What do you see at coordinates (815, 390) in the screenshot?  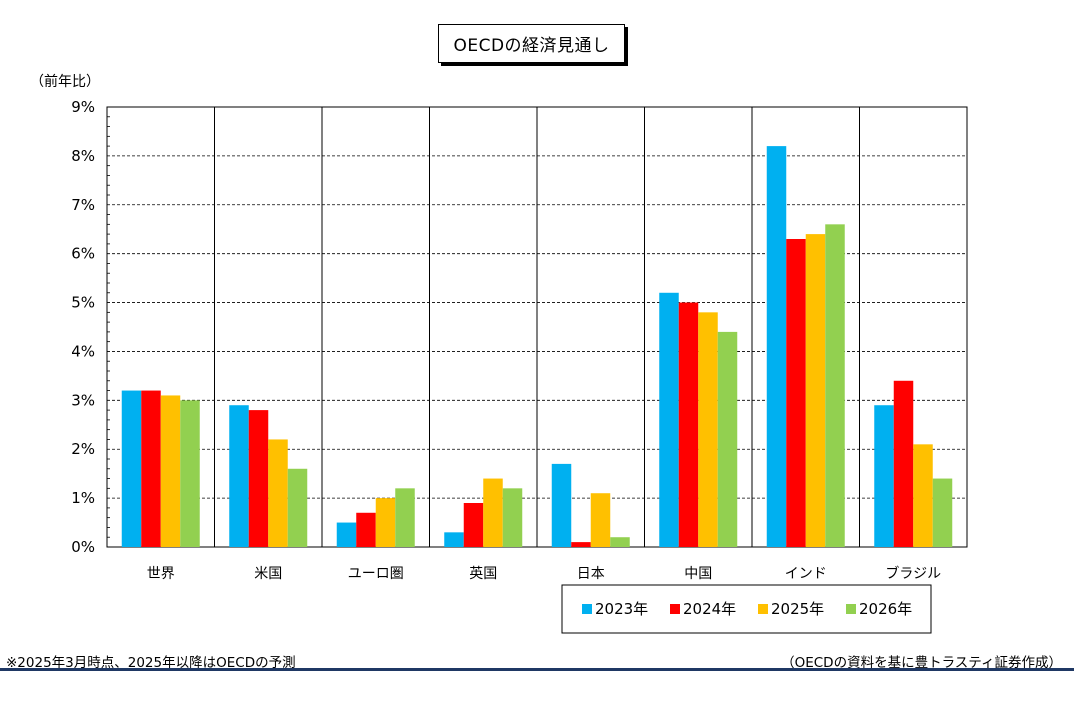 I see `bar-2025年-インド` at bounding box center [815, 390].